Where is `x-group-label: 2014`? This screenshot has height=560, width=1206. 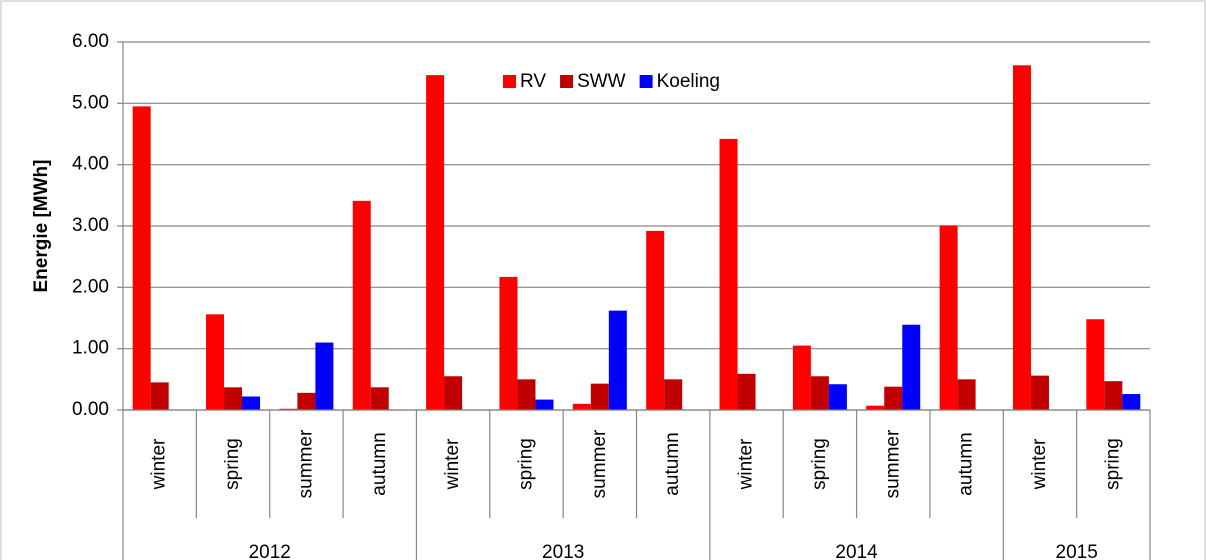 x-group-label: 2014 is located at coordinates (856, 551).